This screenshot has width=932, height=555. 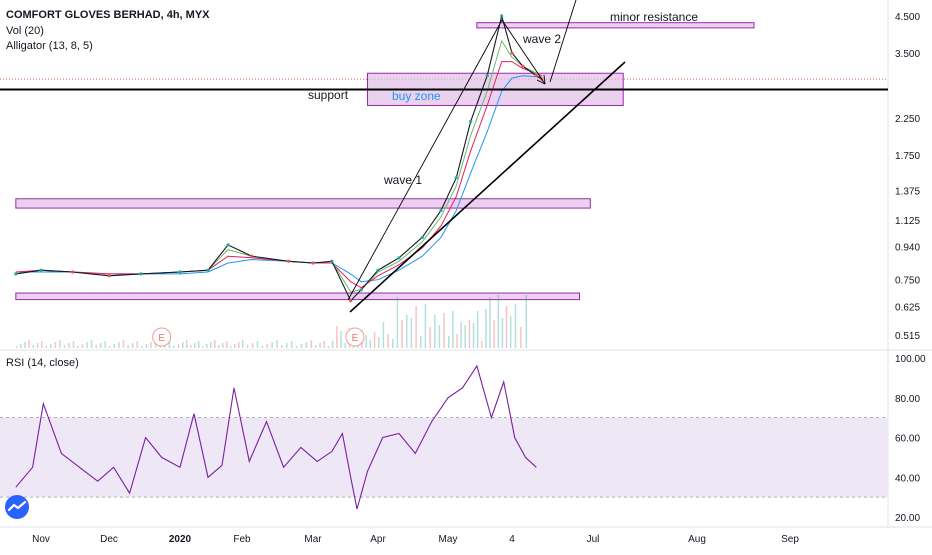 I want to click on volume-legend: Vol (20), so click(x=25, y=31).